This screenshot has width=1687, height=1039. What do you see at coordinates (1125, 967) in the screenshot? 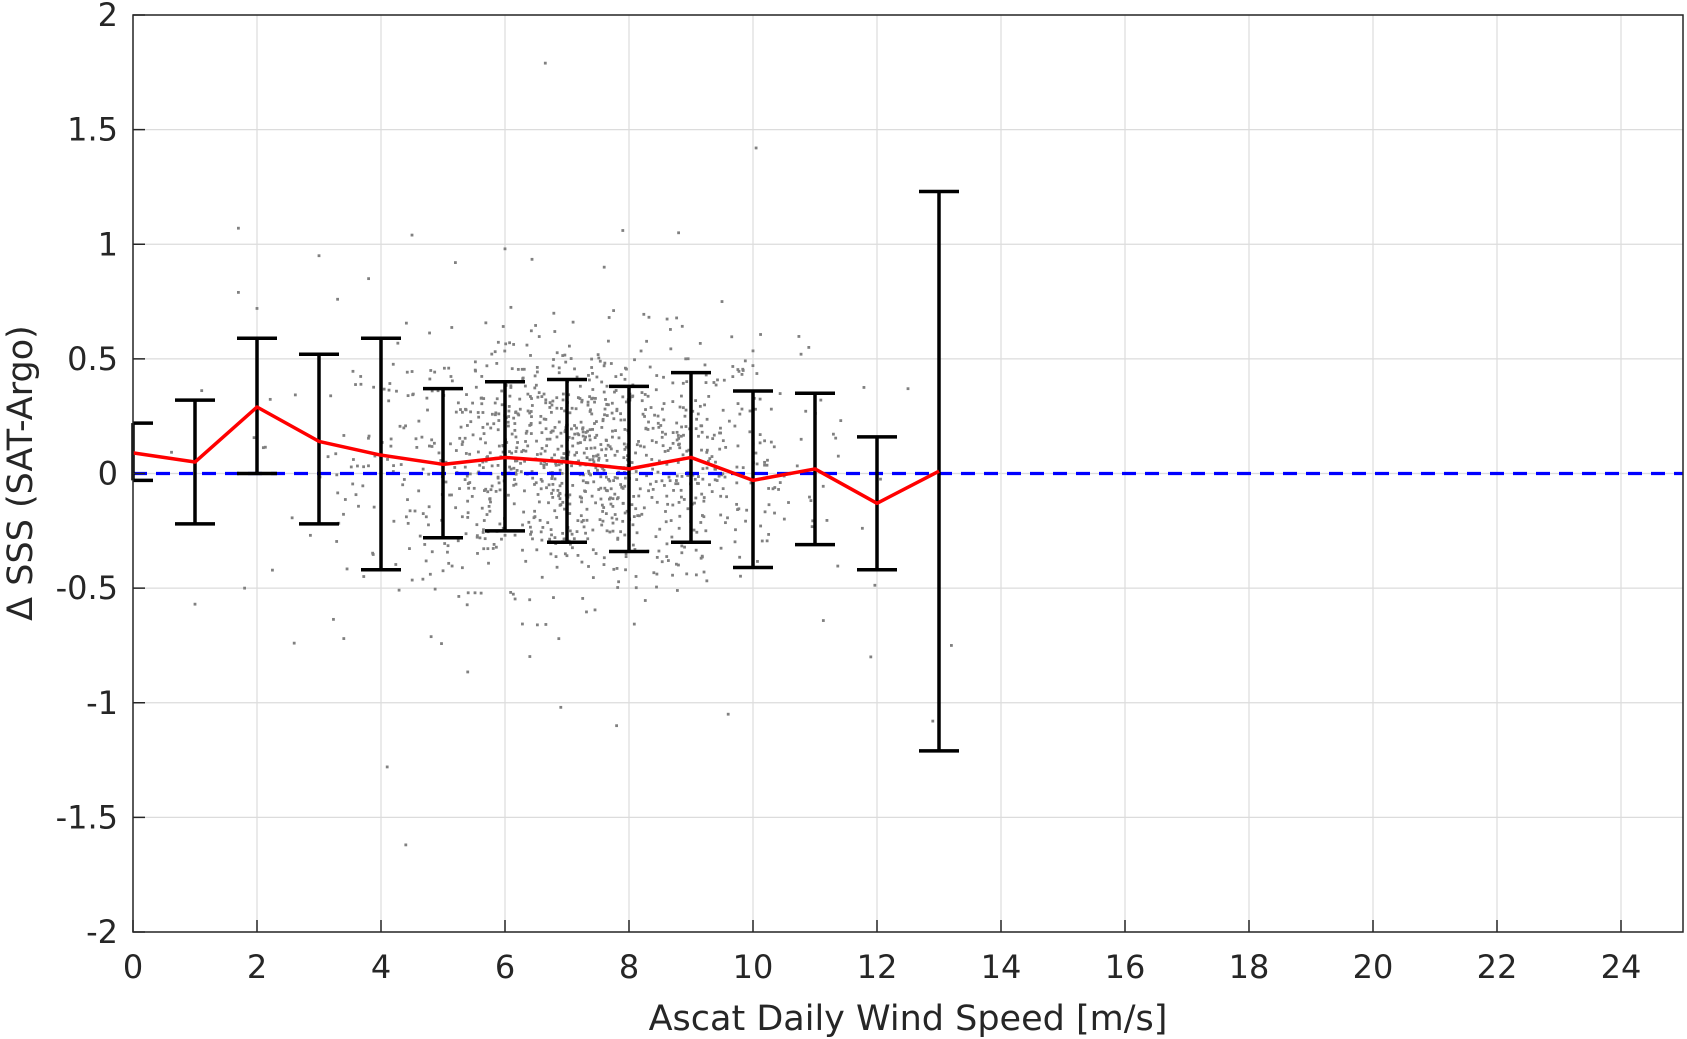
I see `x-tick-label: 16` at bounding box center [1125, 967].